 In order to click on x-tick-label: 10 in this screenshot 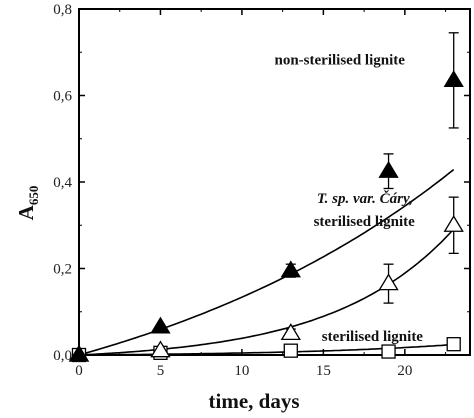, I will do `click(241, 371)`.